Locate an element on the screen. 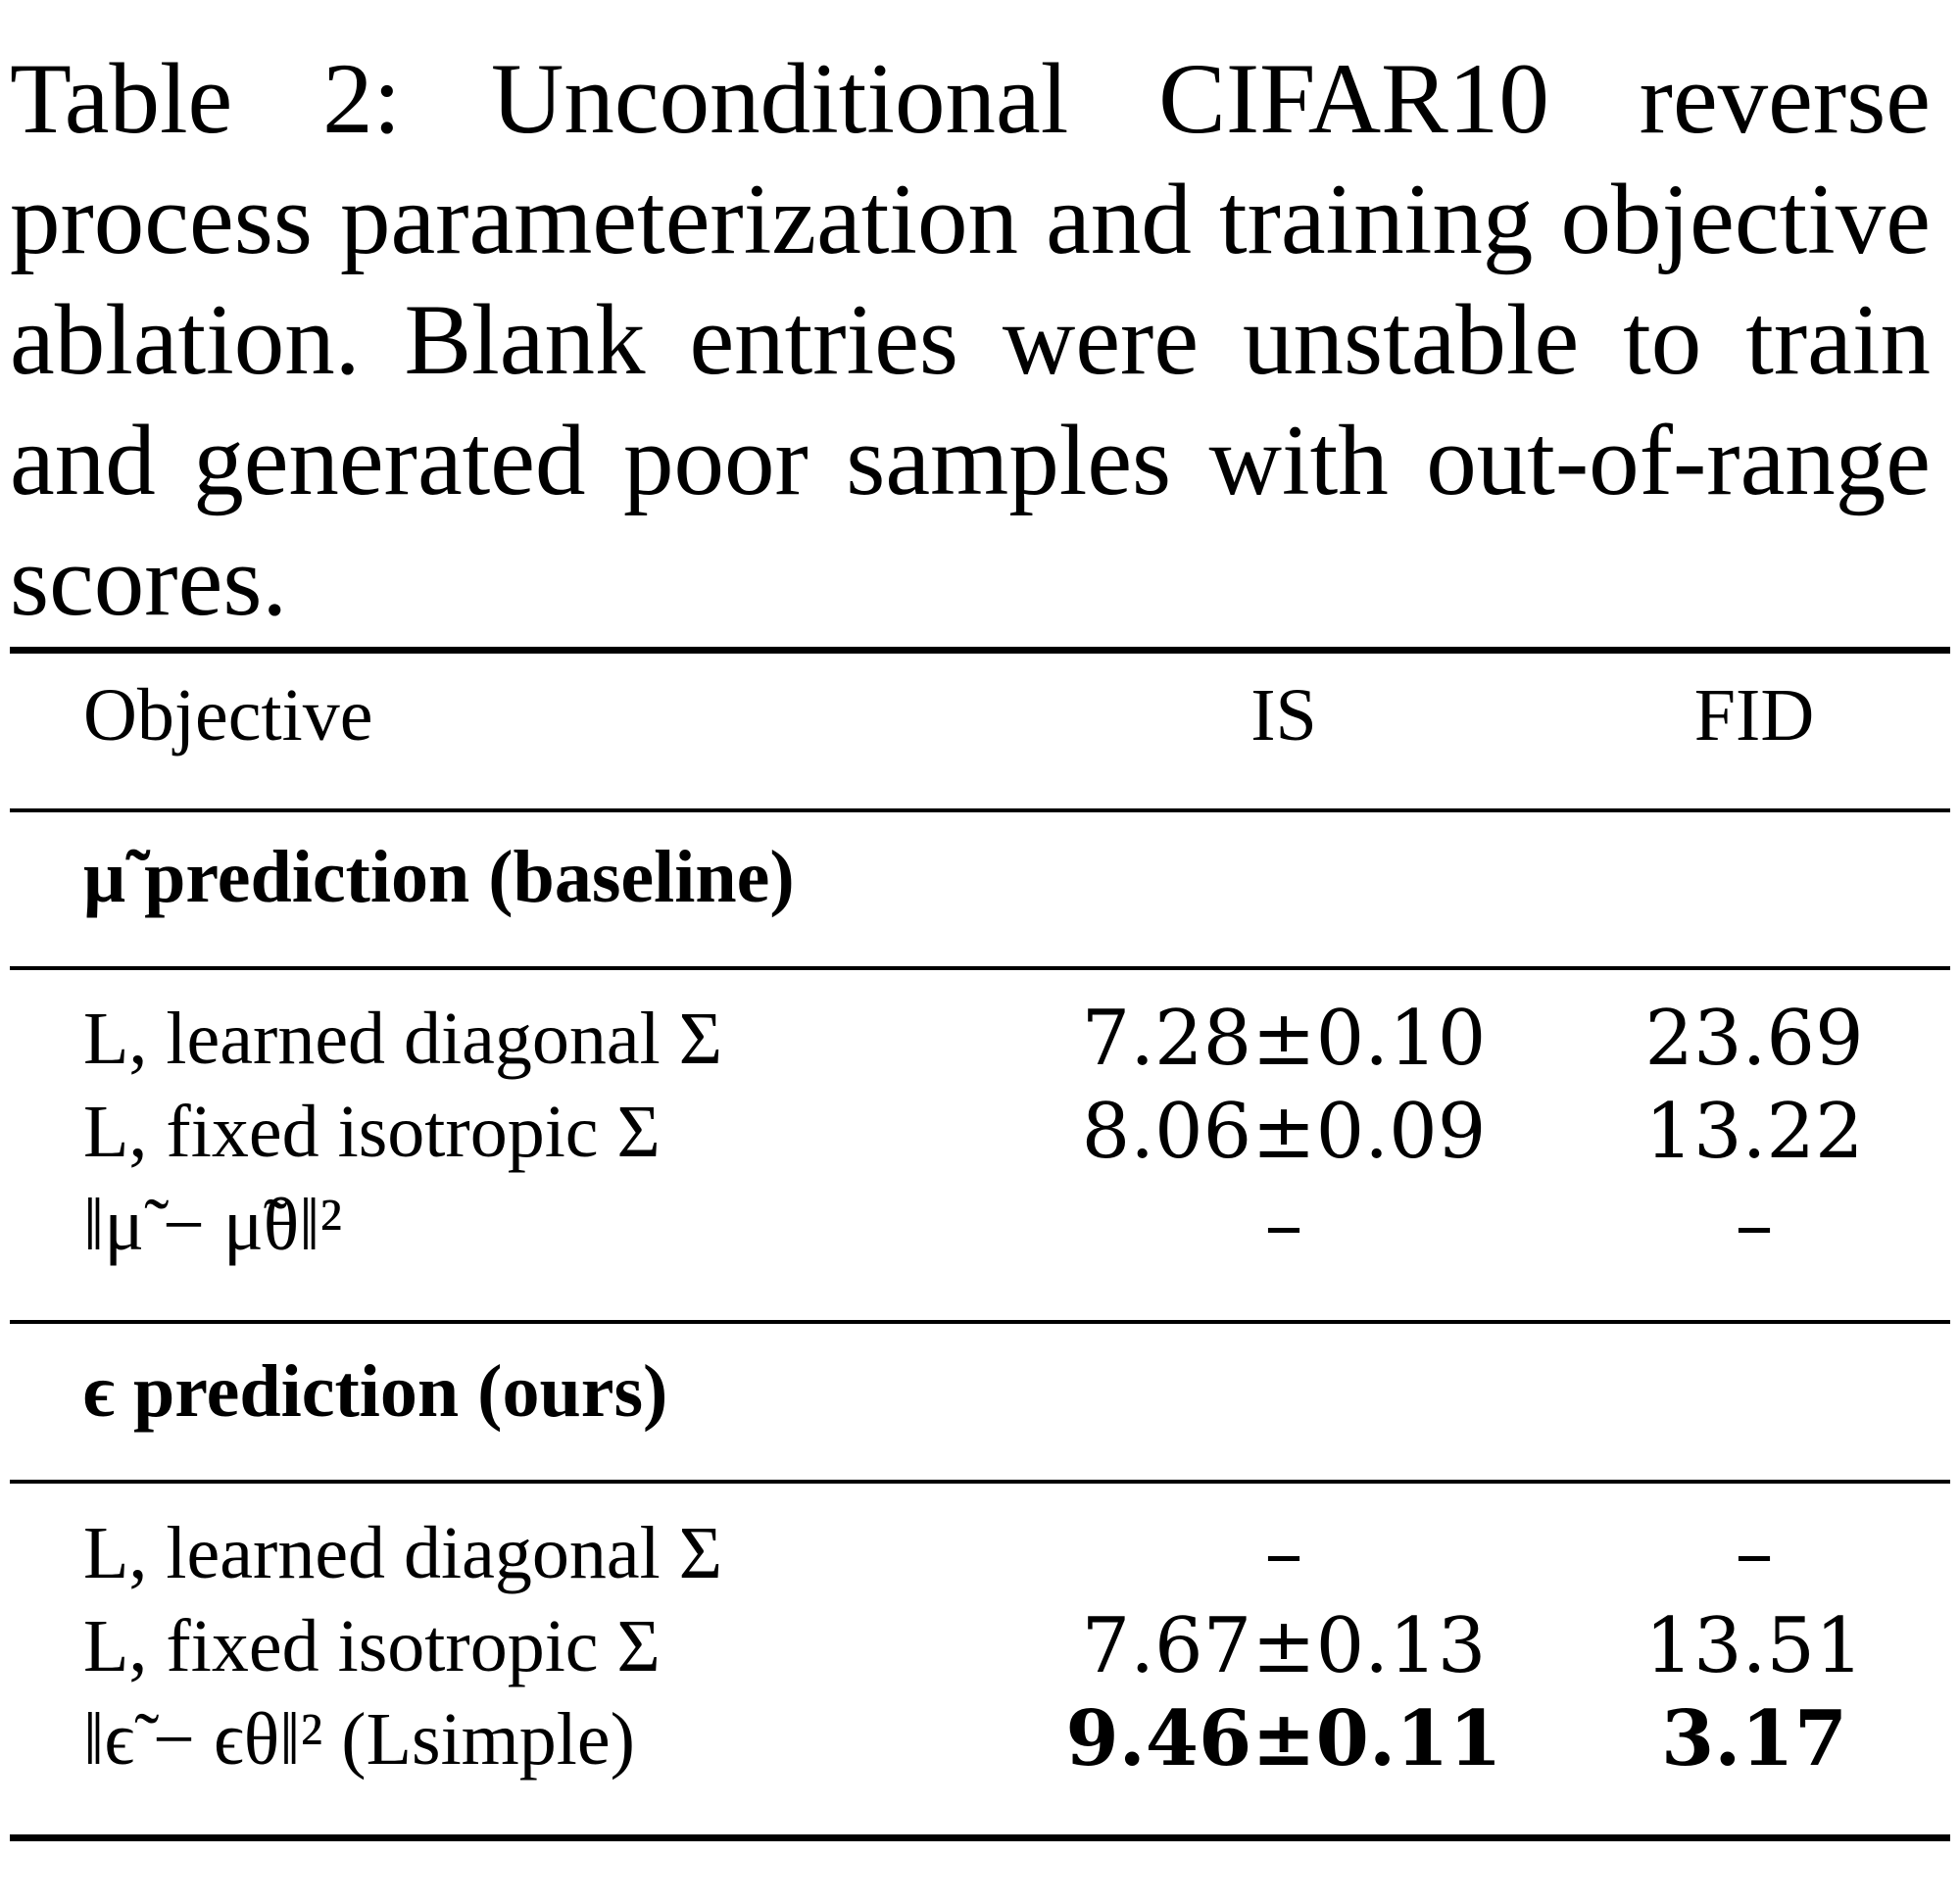 The height and width of the screenshot is (1904, 1960). objective-cell: ‖μ̃ − μ̃θ‖² is located at coordinates (213, 1225).